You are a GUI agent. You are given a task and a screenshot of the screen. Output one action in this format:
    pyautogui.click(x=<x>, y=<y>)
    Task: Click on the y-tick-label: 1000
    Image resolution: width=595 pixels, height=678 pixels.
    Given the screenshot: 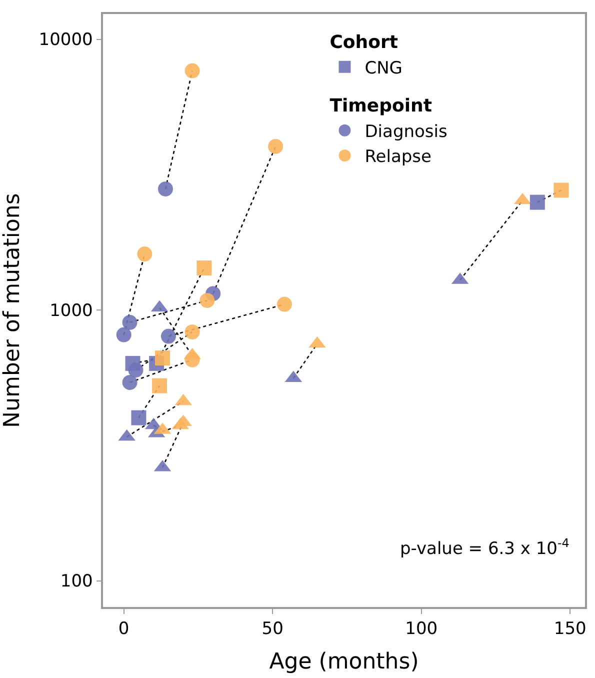 What is the action you would take?
    pyautogui.click(x=71, y=310)
    